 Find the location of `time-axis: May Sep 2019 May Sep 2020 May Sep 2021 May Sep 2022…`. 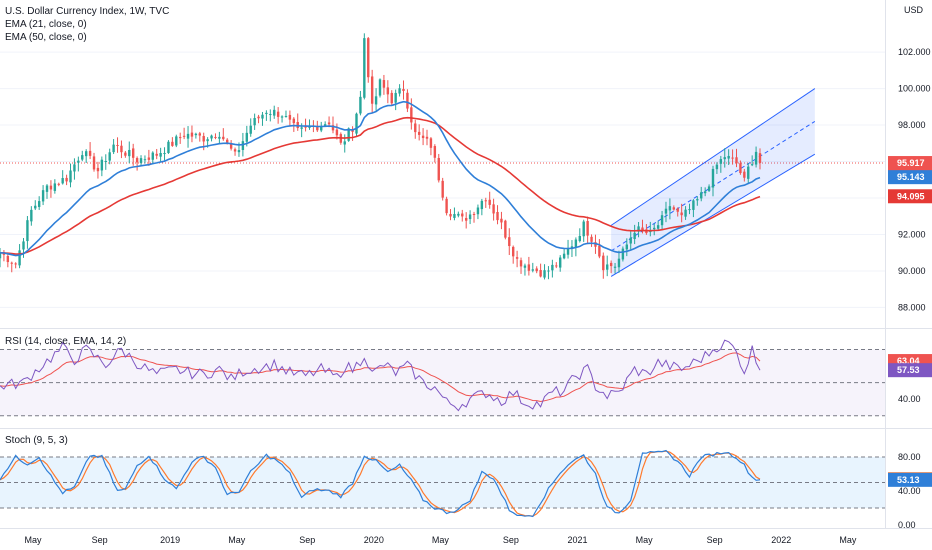

time-axis: May Sep 2019 May Sep 2020 May Sep 2021 May Sep 2022… is located at coordinates (440, 540).